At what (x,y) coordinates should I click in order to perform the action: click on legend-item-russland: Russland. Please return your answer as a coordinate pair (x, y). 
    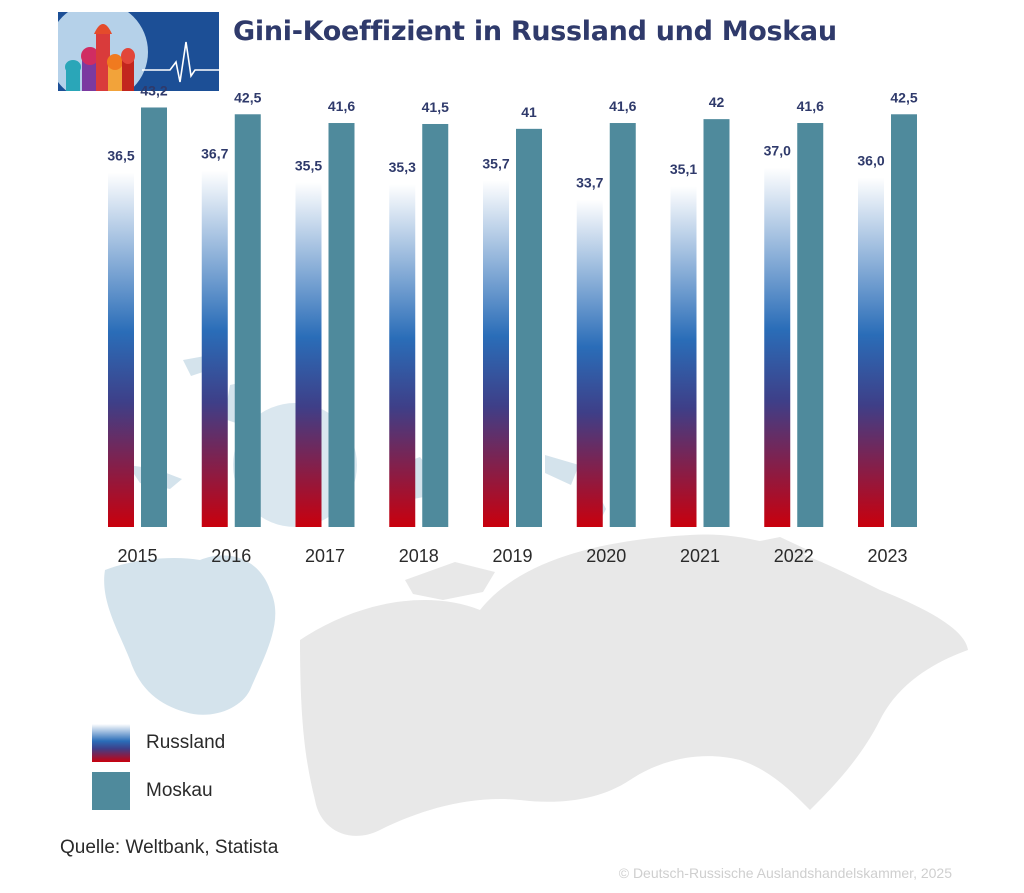
    Looking at the image, I should click on (158, 743).